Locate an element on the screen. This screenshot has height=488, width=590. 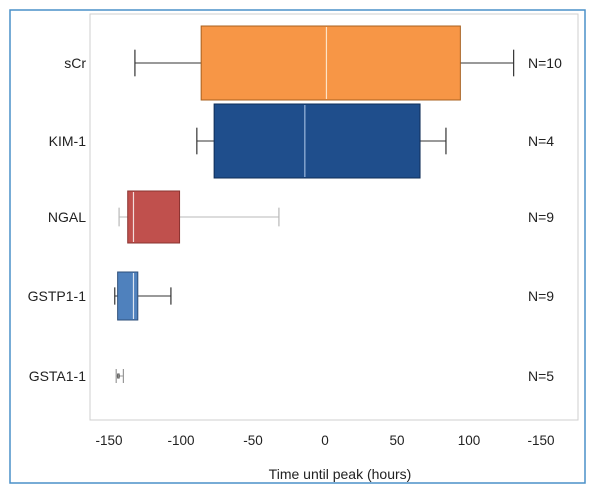
n-label: N=4 is located at coordinates (541, 141).